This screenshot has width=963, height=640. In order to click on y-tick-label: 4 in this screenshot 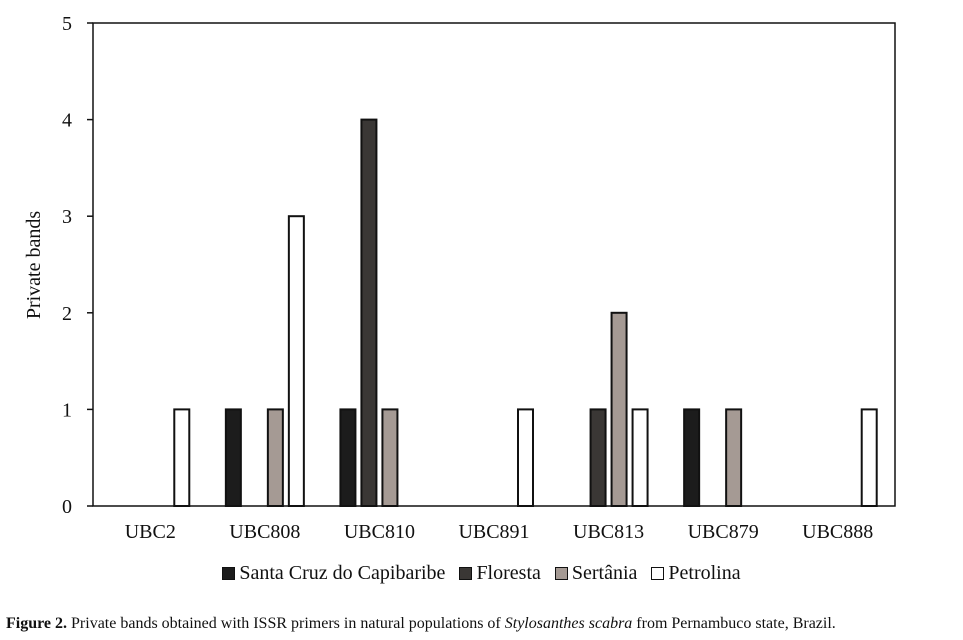, I will do `click(67, 121)`.